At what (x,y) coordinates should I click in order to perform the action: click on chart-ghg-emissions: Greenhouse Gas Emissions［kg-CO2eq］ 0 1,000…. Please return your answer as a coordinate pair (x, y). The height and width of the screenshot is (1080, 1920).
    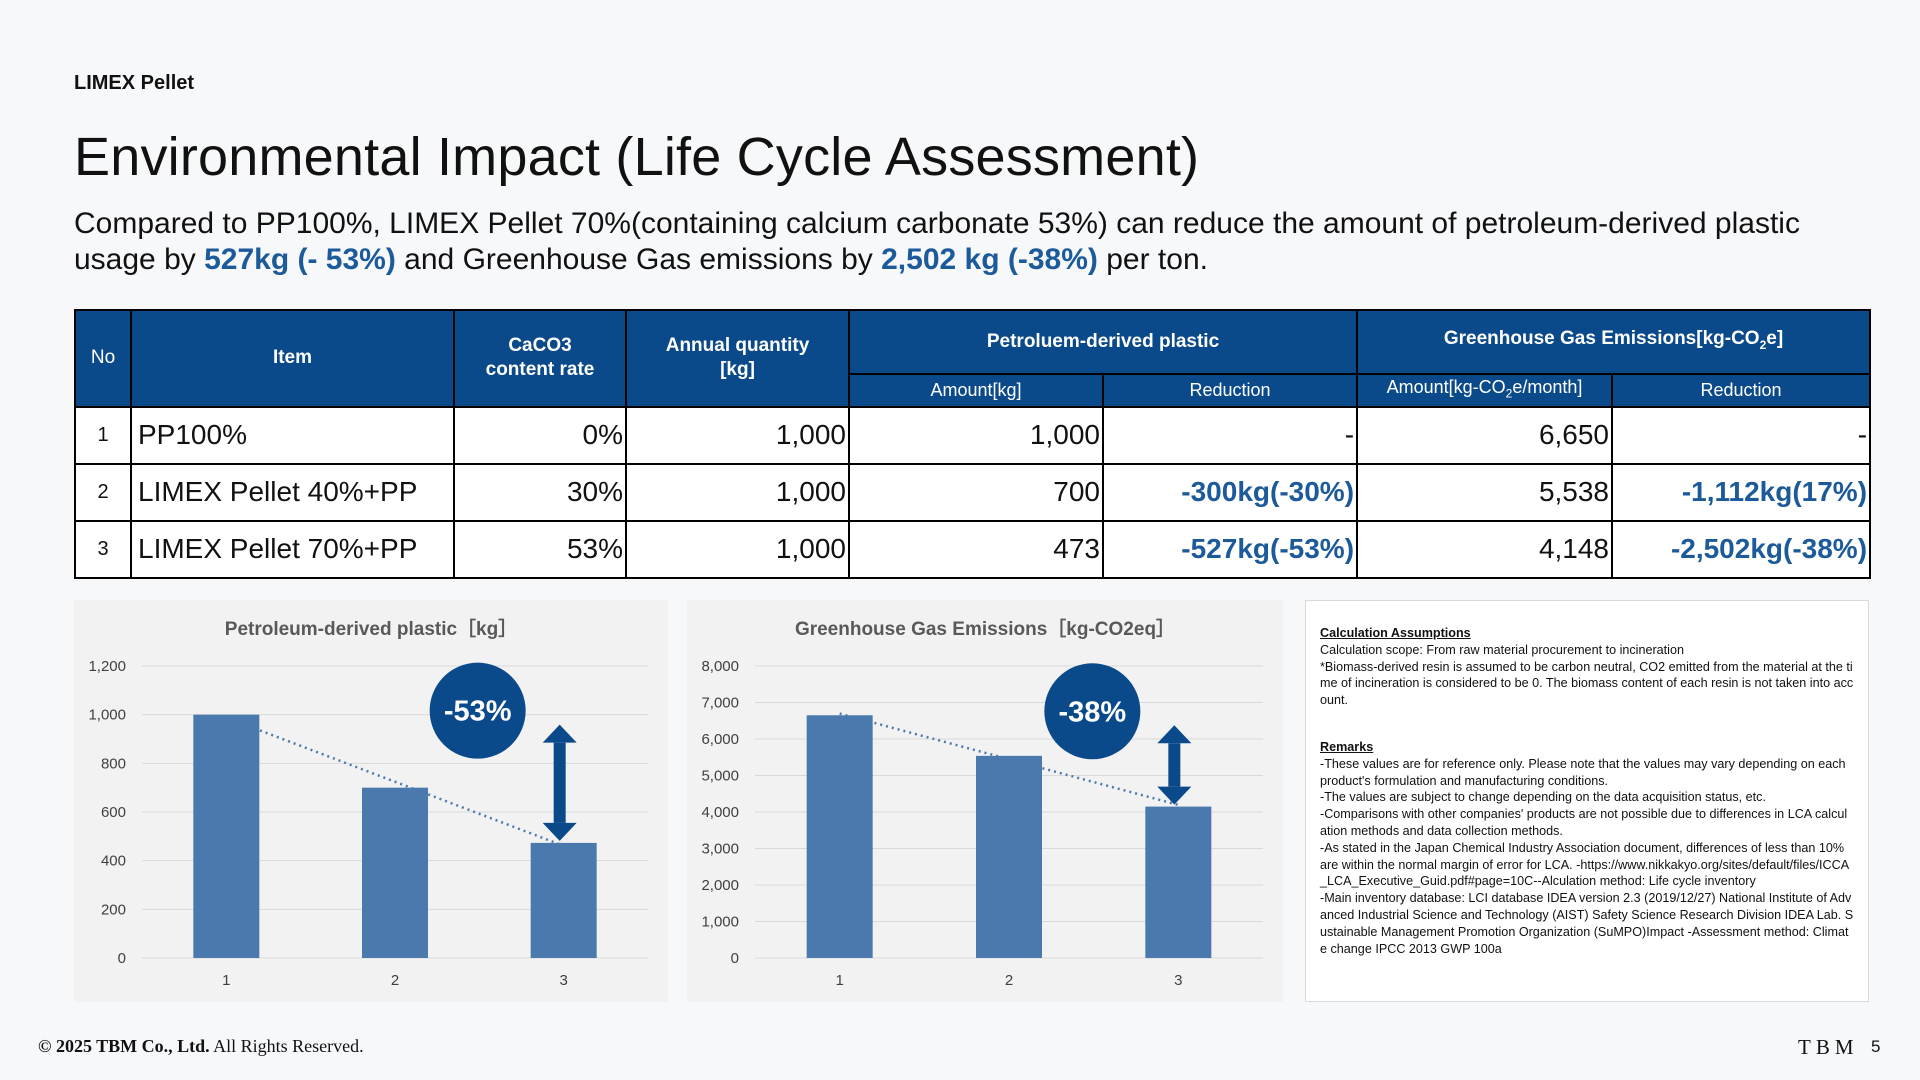
    Looking at the image, I should click on (985, 801).